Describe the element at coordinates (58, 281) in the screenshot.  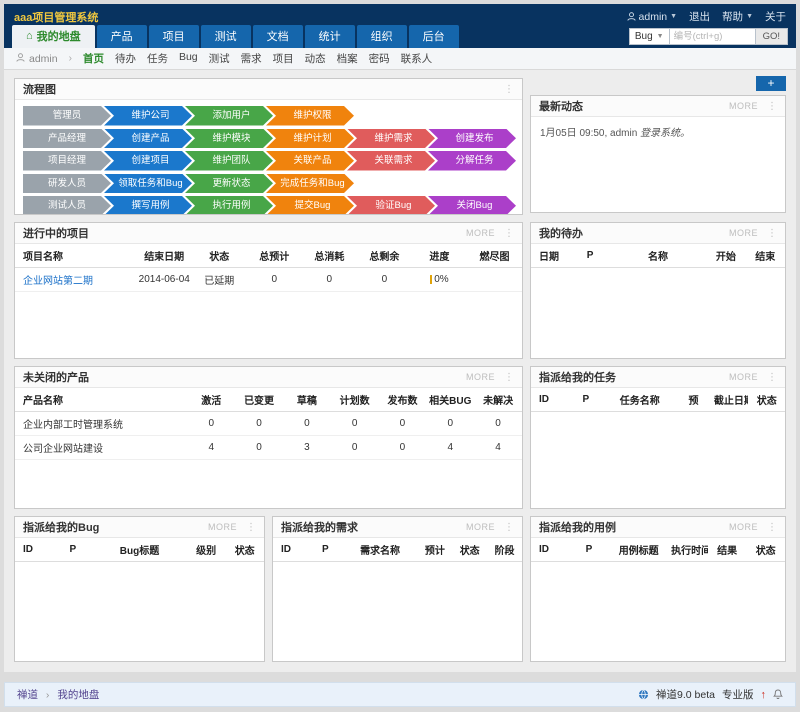
I see `item-link: 企业网站第二期` at that location.